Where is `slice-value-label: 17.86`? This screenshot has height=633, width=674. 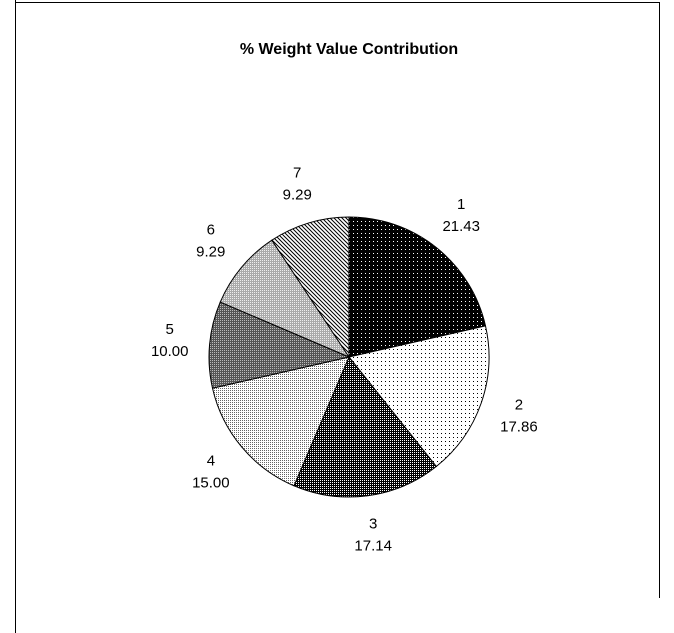 slice-value-label: 17.86 is located at coordinates (519, 426).